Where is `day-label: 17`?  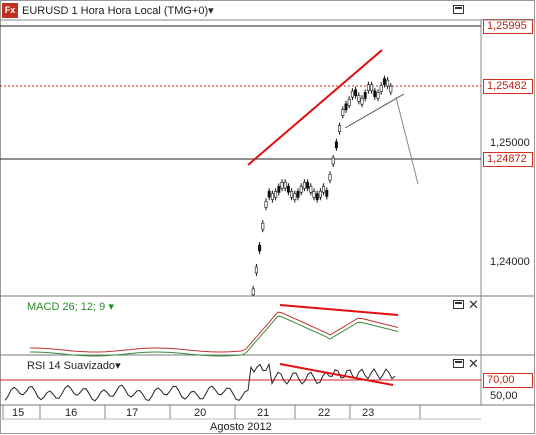
day-label: 17 is located at coordinates (132, 413).